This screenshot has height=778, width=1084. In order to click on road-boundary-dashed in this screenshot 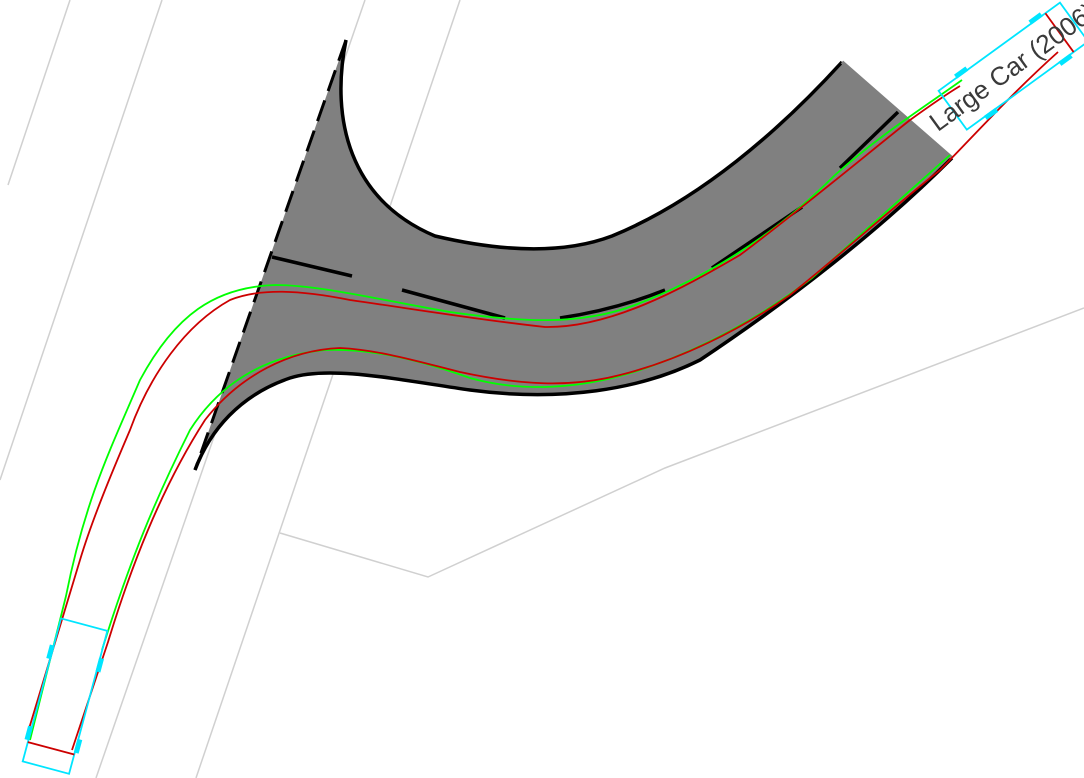, I will do `click(270, 255)`.